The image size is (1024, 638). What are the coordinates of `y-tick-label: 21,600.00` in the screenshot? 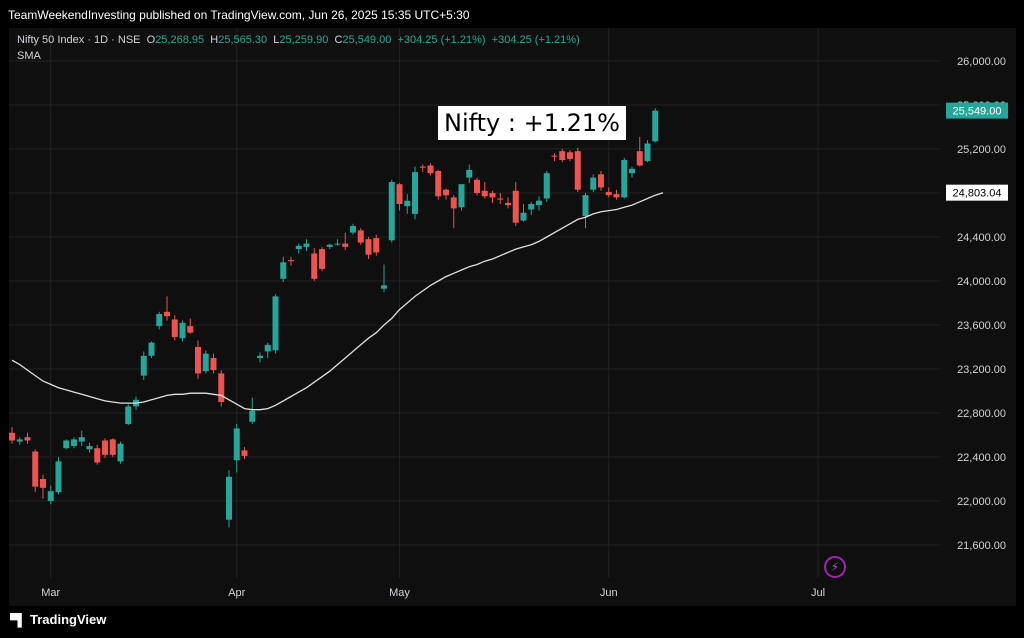 It's located at (981, 546).